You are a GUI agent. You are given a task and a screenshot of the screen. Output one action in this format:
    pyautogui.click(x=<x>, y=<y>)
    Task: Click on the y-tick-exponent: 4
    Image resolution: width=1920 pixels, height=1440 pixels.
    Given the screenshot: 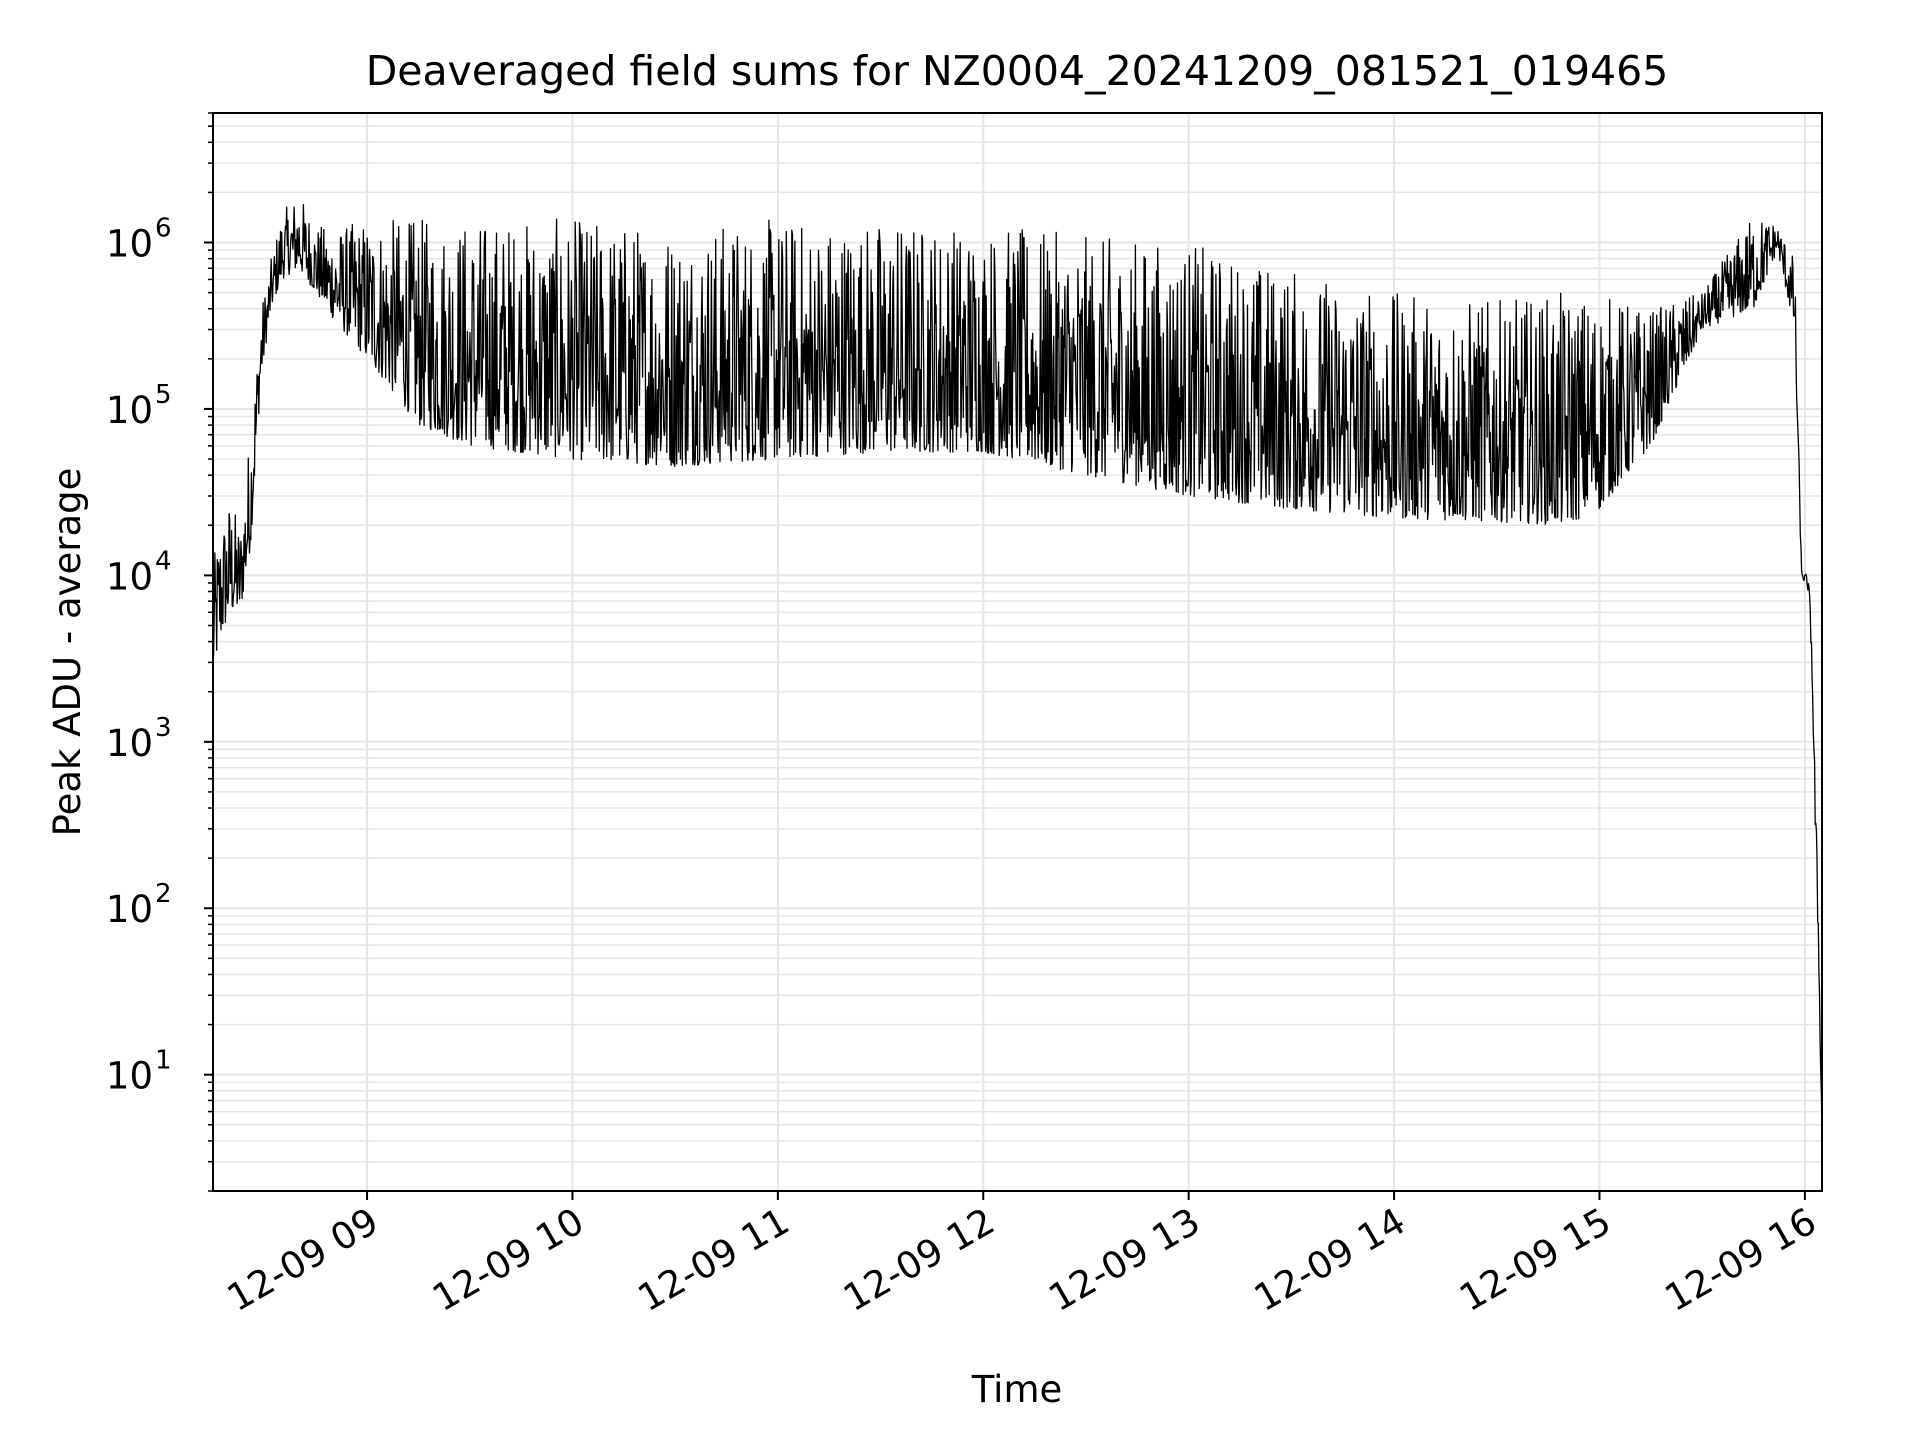 What is the action you would take?
    pyautogui.click(x=163, y=561)
    